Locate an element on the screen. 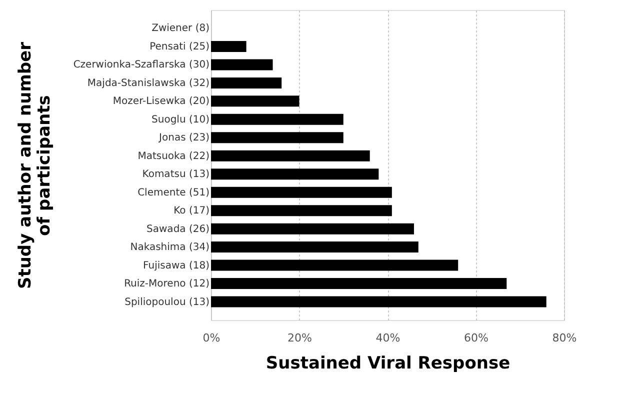 This screenshot has width=631, height=405. y-tick-label: Spiliopoulou (13) is located at coordinates (167, 302).